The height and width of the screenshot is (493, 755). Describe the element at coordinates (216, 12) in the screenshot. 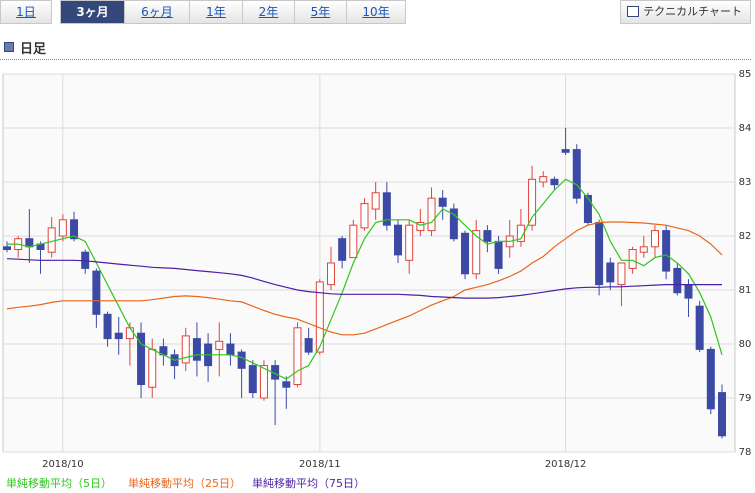

I see `period-tab: 1年` at that location.